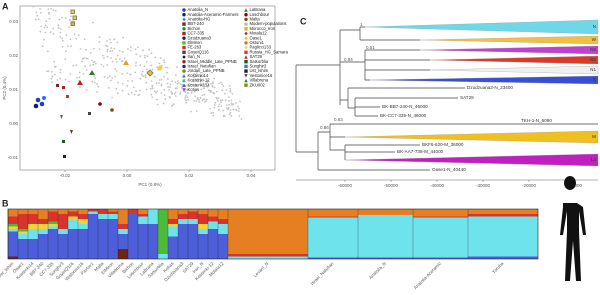 The image size is (600, 295). I want to click on legend-label: ElMiron, so click(195, 42).